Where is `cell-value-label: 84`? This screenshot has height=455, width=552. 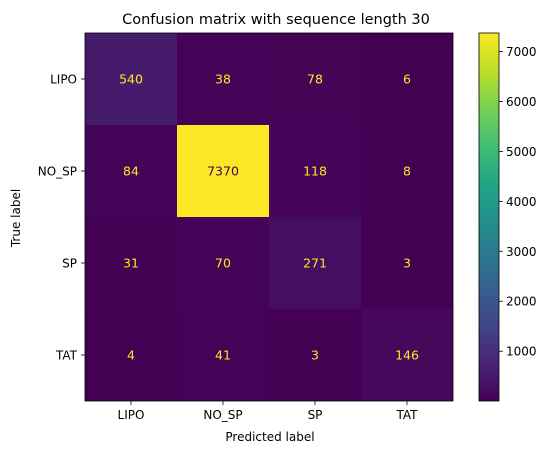
cell-value-label: 84 is located at coordinates (131, 171).